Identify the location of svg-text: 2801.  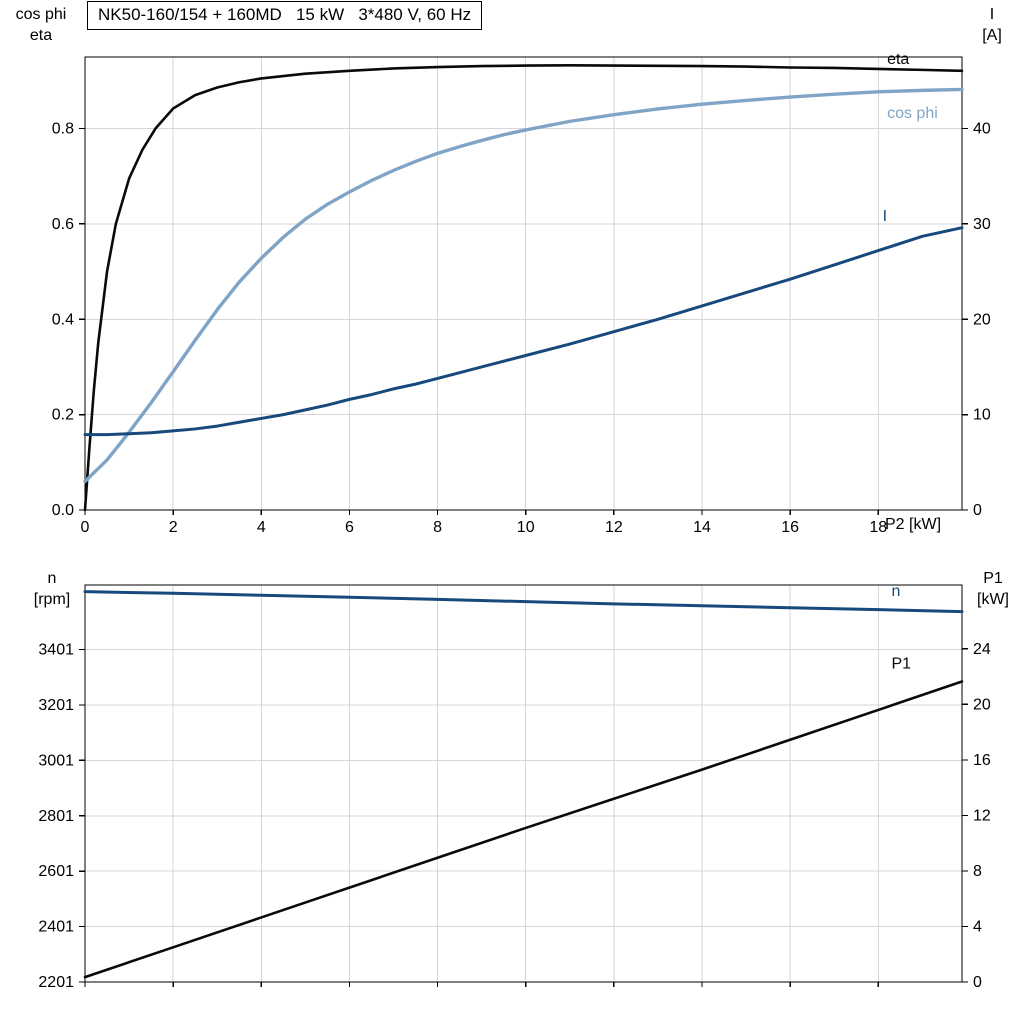
(56, 816).